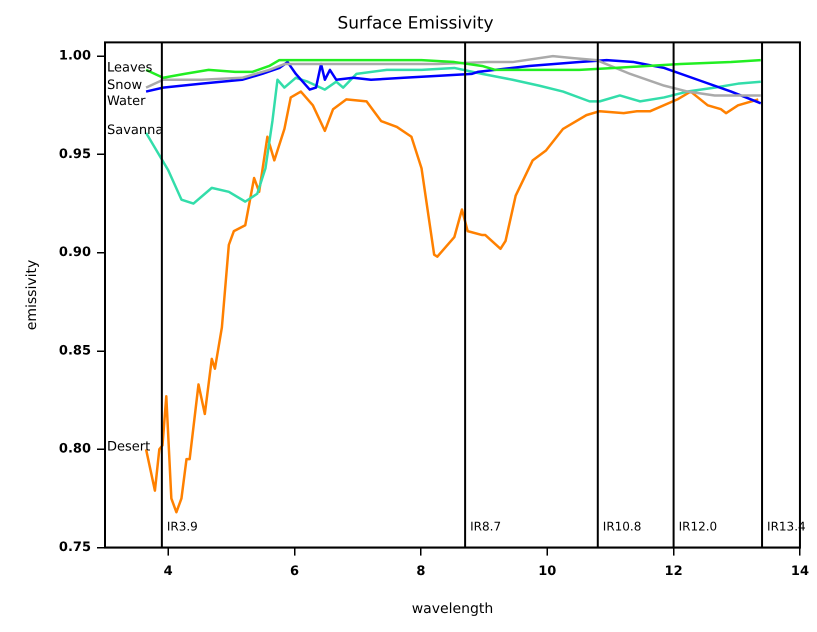 The height and width of the screenshot is (632, 817). What do you see at coordinates (74, 547) in the screenshot?
I see `y-tick-label: 0.75` at bounding box center [74, 547].